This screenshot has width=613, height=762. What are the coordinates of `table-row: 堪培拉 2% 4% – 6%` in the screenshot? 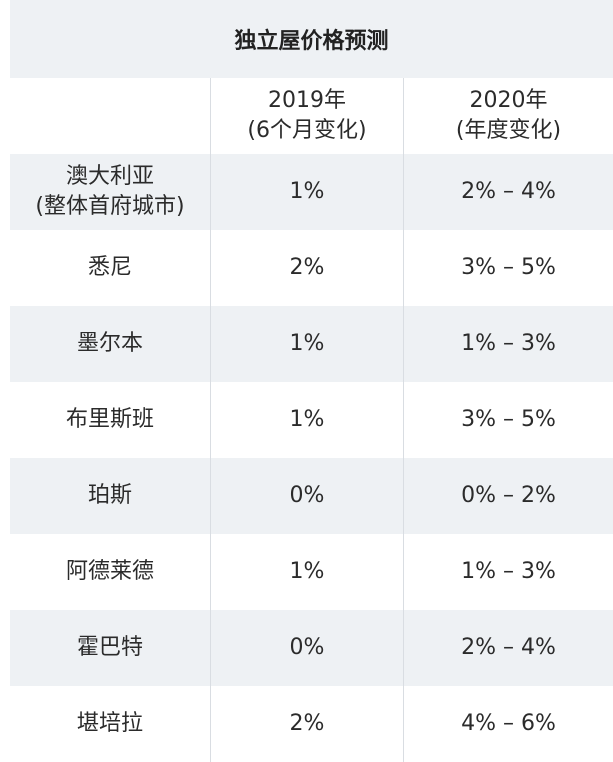 It's located at (311, 724).